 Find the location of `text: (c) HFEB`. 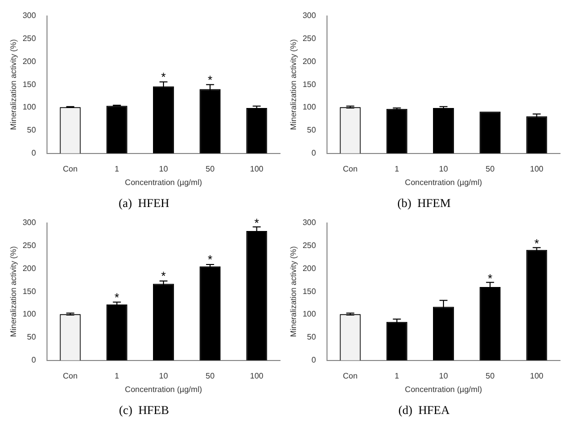

text: (c) HFEB is located at coordinates (144, 409).